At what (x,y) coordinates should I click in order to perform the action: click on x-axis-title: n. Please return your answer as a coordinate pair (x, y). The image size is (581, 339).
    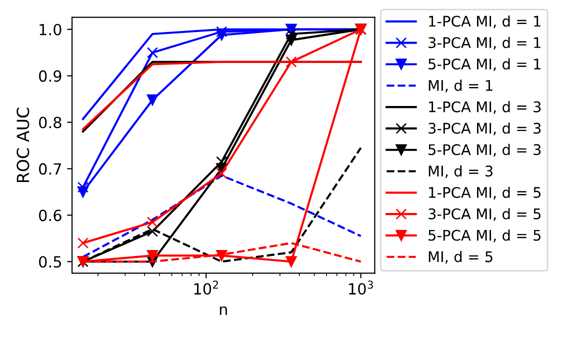
    Looking at the image, I should click on (223, 310).